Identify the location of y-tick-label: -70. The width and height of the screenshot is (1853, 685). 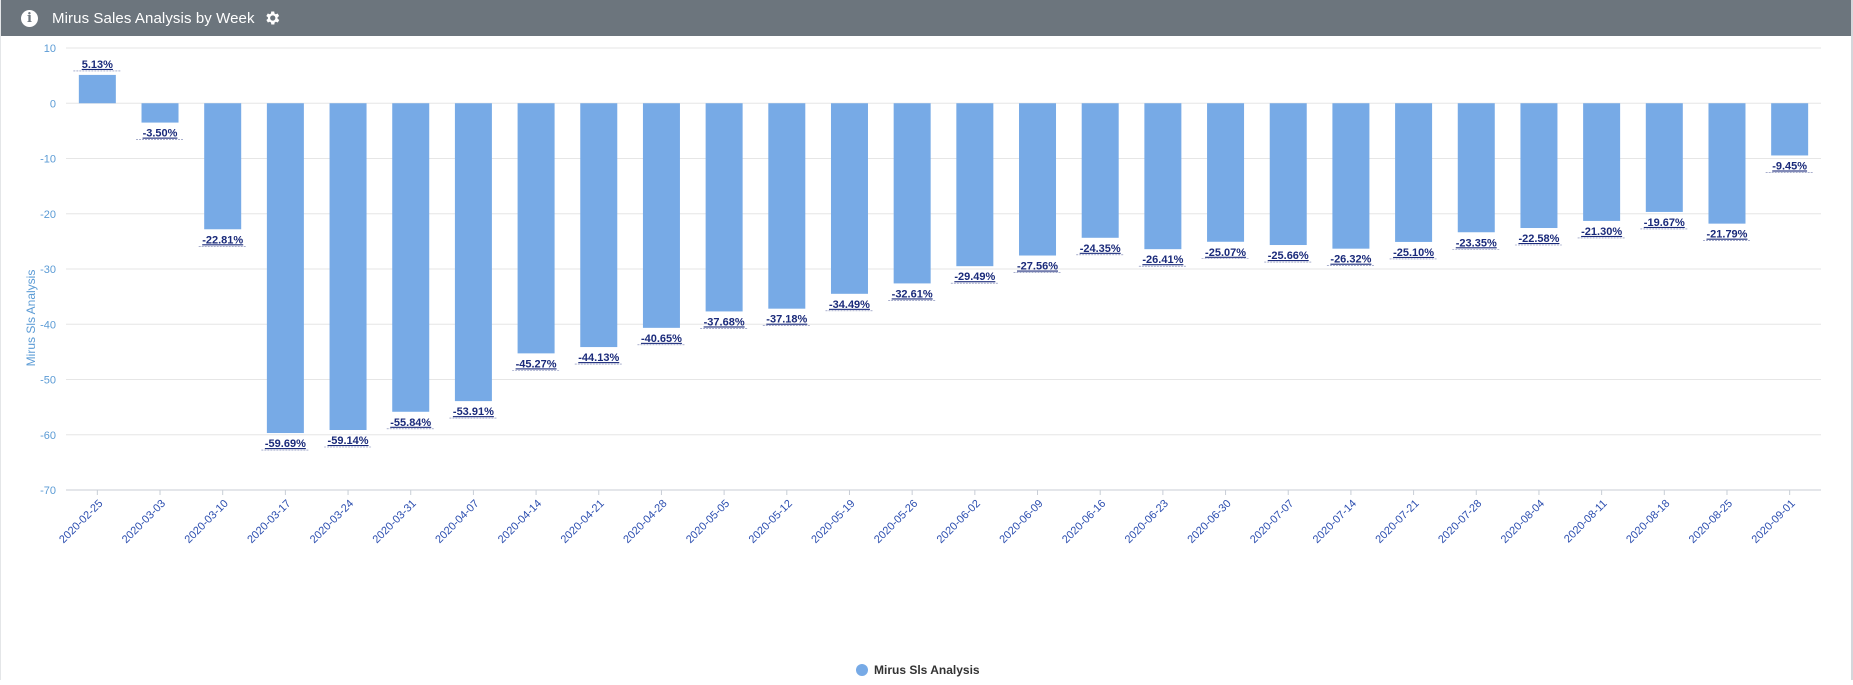
(48, 491).